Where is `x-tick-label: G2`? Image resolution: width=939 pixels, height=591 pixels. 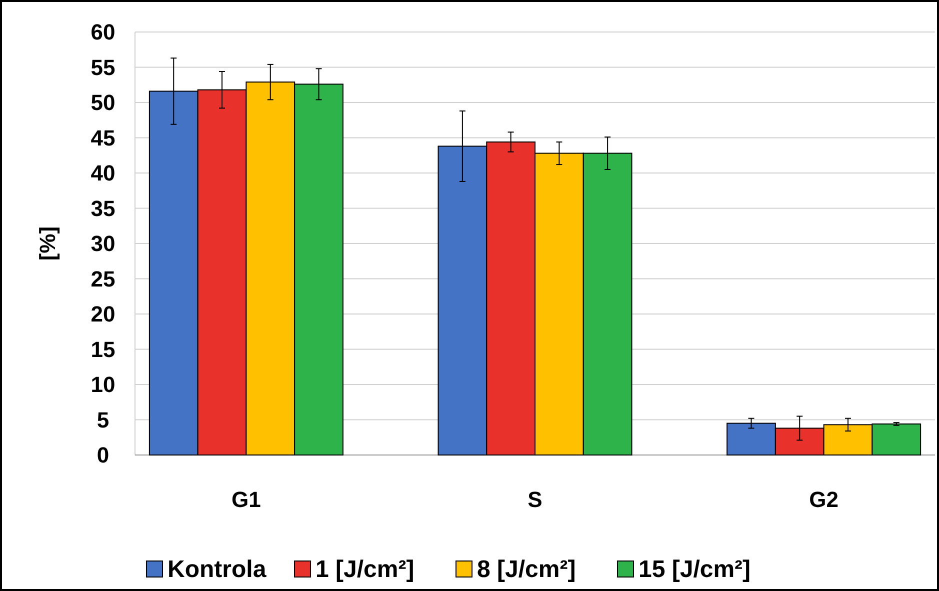 x-tick-label: G2 is located at coordinates (823, 499).